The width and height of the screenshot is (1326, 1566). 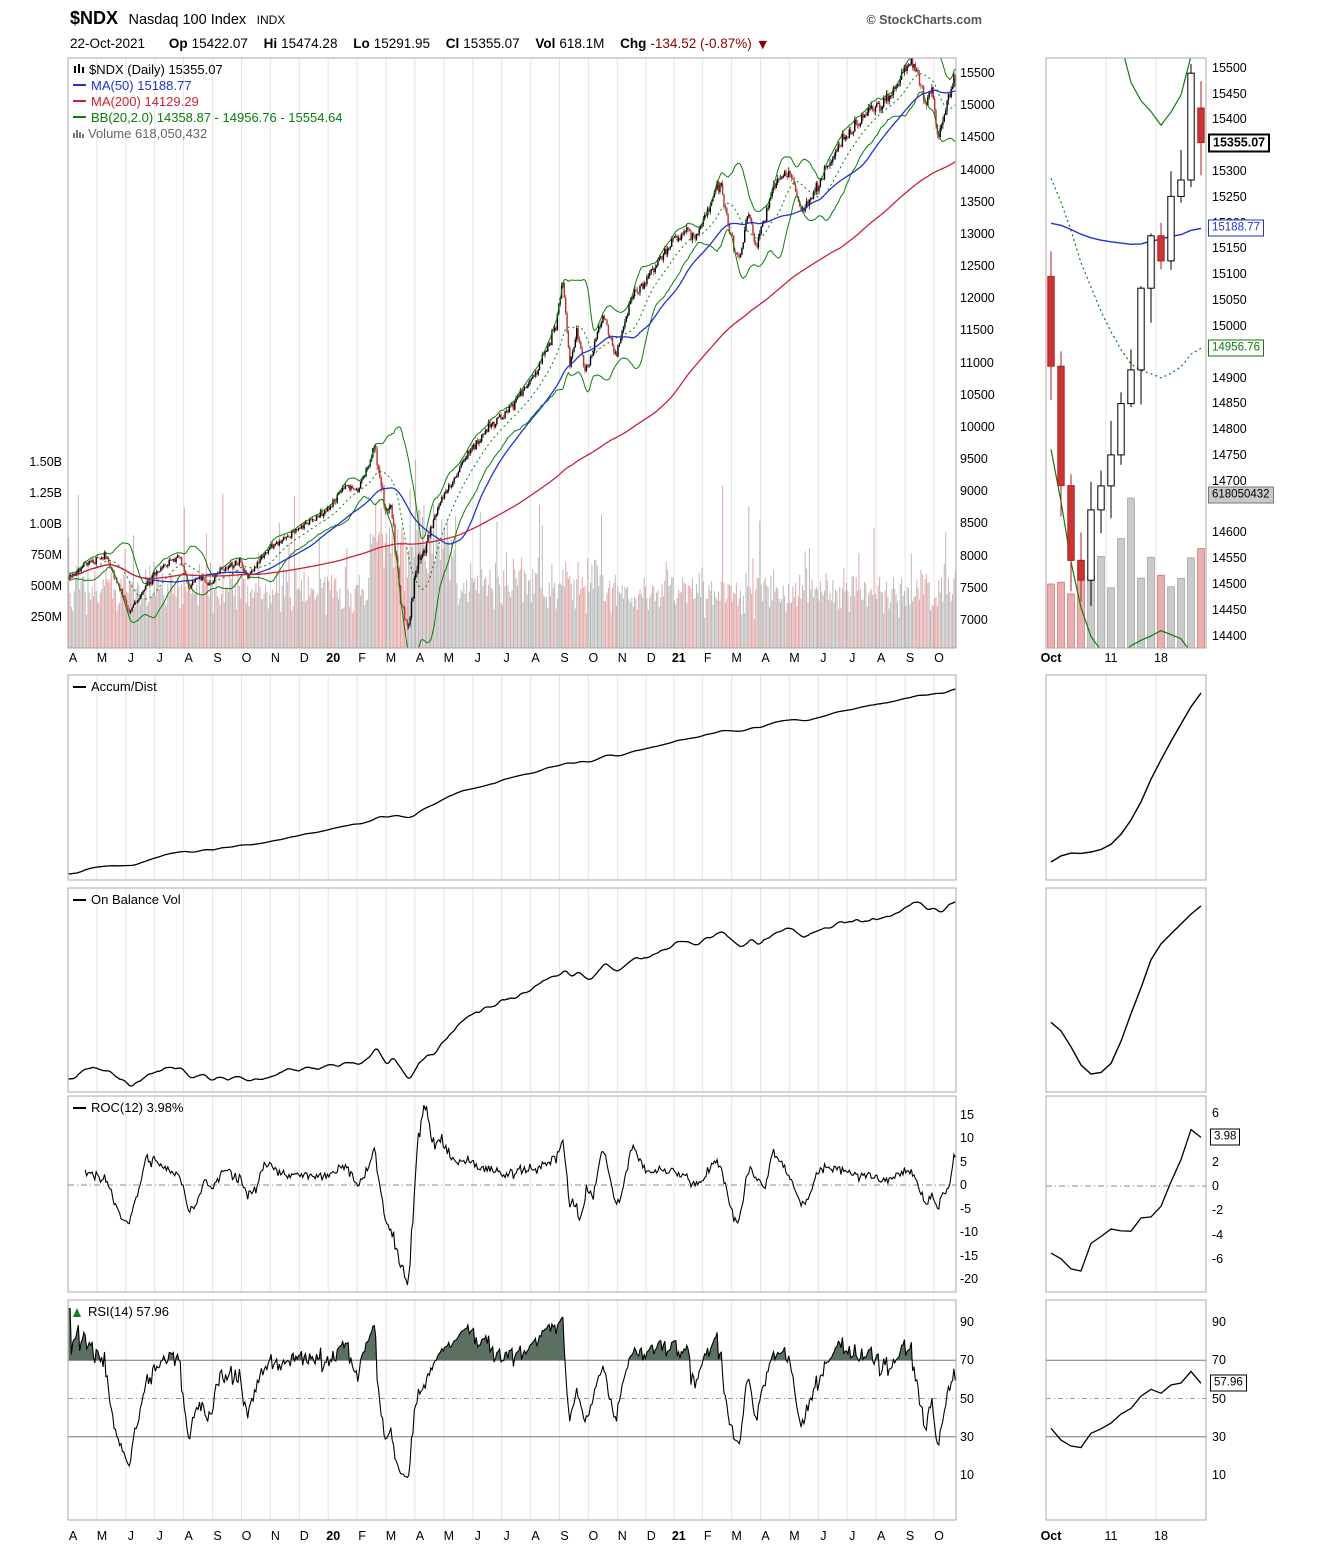 What do you see at coordinates (1111, 658) in the screenshot?
I see `mini-date-label: 11` at bounding box center [1111, 658].